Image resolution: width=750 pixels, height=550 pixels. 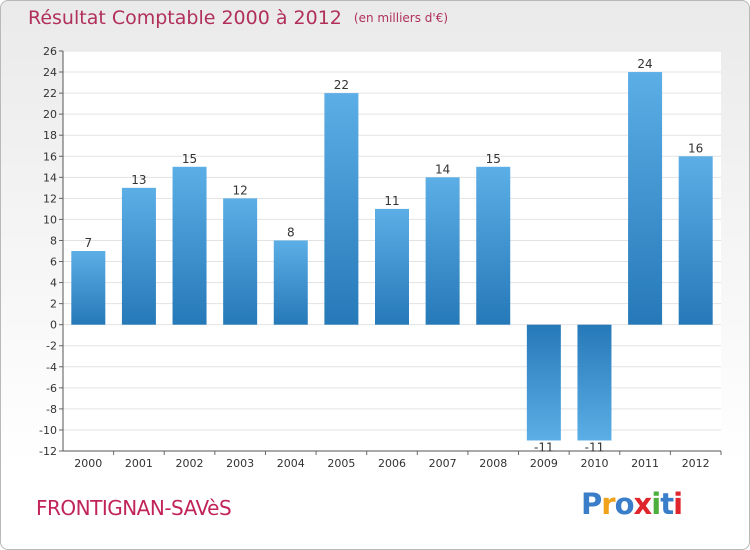 I want to click on data-label: 24, so click(x=644, y=64).